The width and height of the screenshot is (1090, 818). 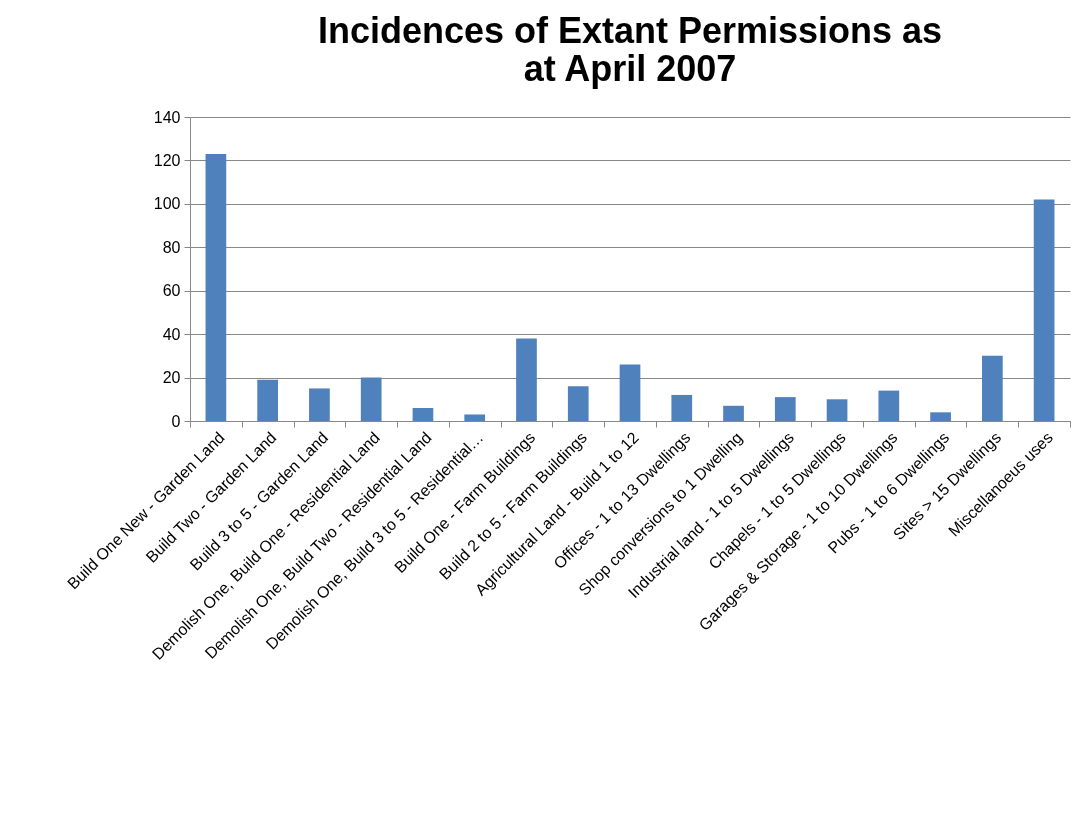 I want to click on y-tick-label: 60, so click(x=171, y=291).